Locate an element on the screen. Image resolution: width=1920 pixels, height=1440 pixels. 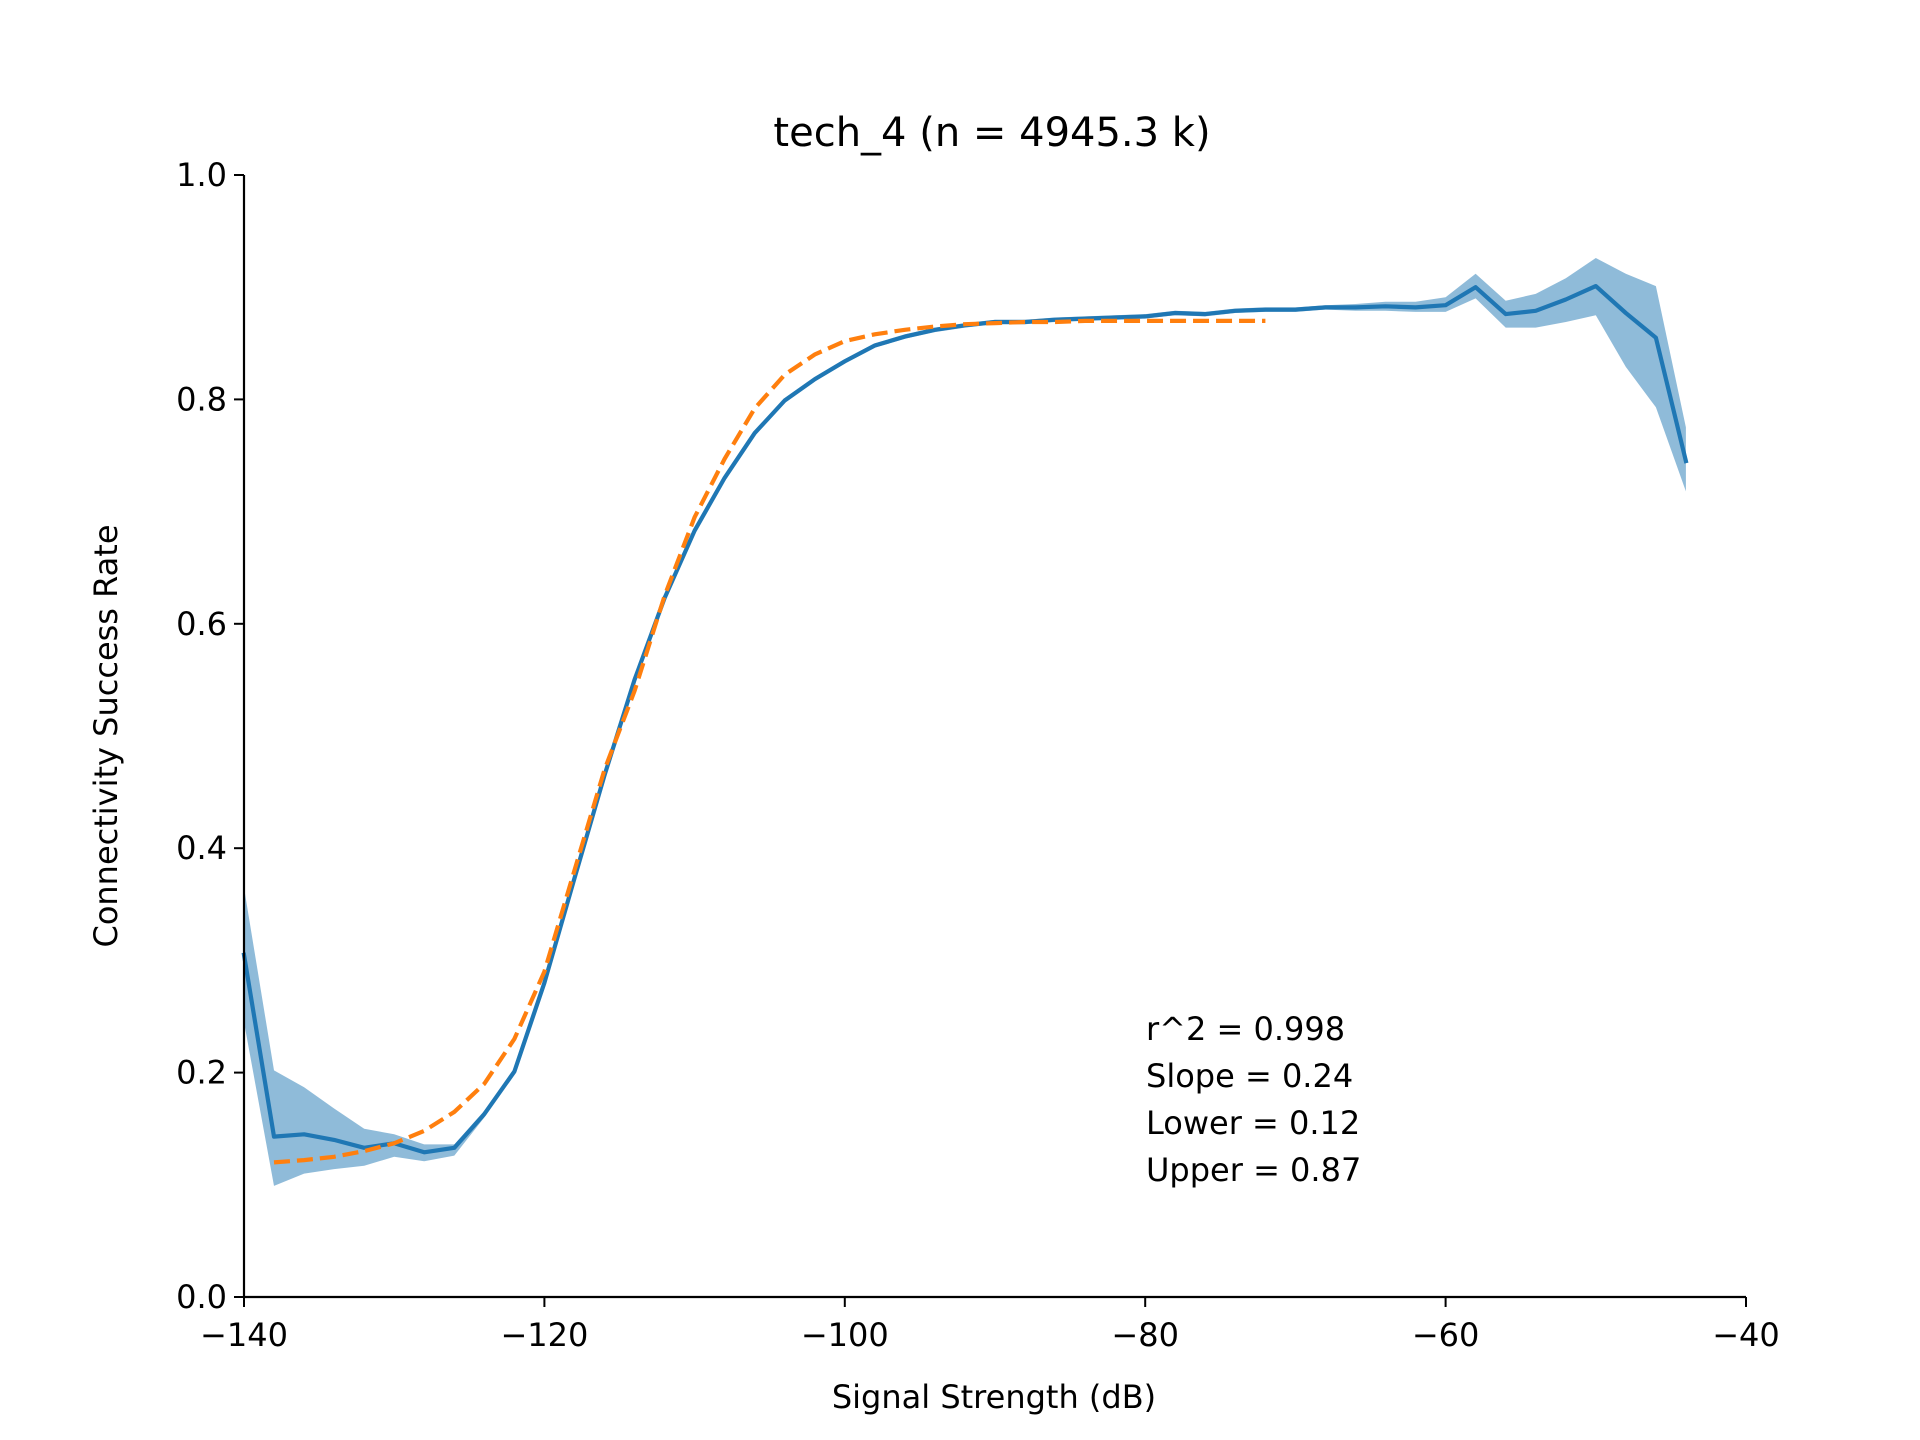
y-axis-label: Connectivity Success Rate is located at coordinates (106, 735).